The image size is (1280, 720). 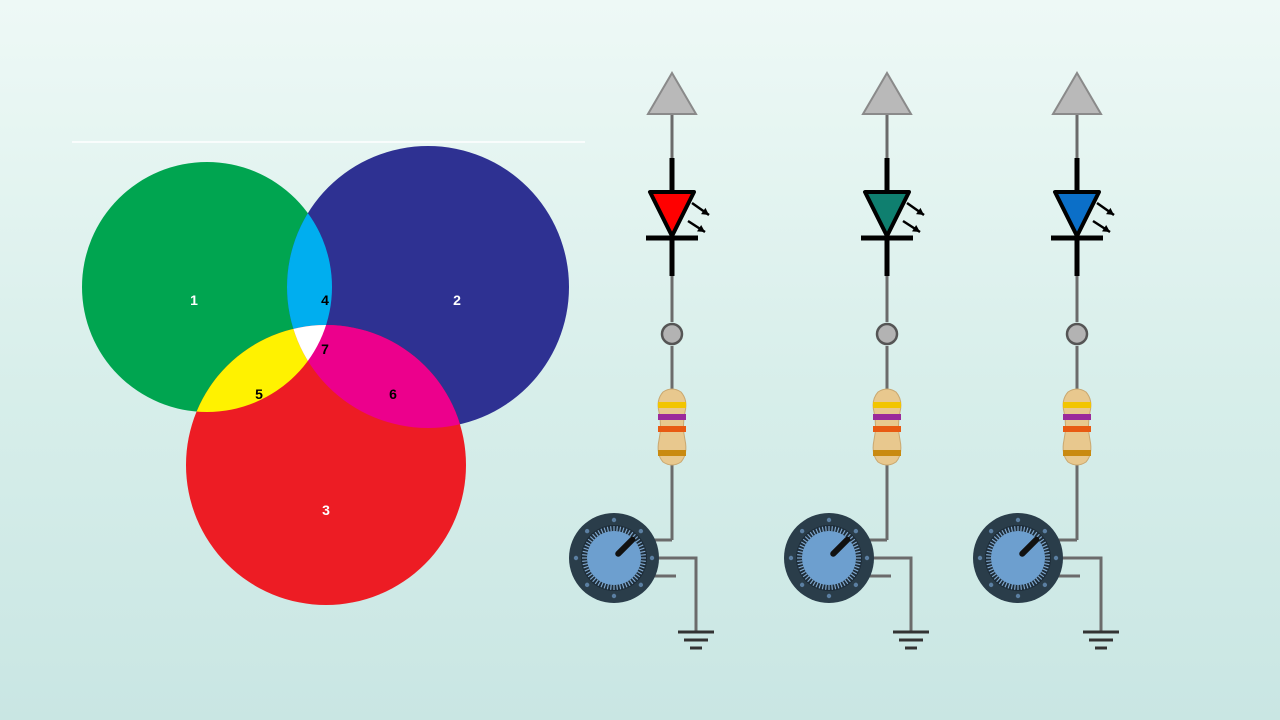 What do you see at coordinates (457, 300) in the screenshot?
I see `region-label-2: 2` at bounding box center [457, 300].